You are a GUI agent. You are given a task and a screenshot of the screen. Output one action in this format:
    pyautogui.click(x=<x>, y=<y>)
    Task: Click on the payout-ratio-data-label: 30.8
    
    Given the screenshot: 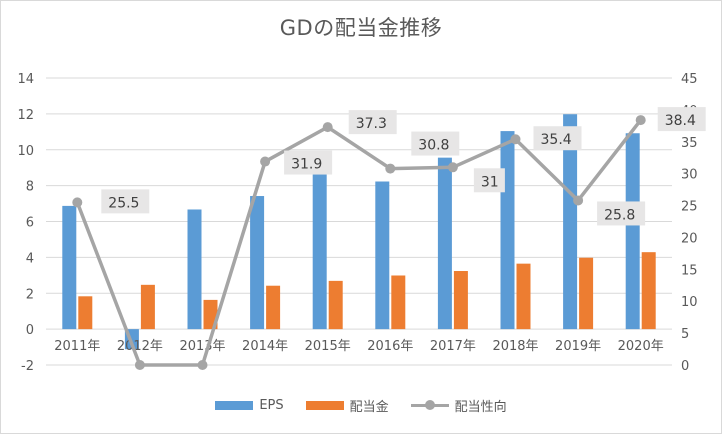 What is the action you would take?
    pyautogui.click(x=433, y=146)
    